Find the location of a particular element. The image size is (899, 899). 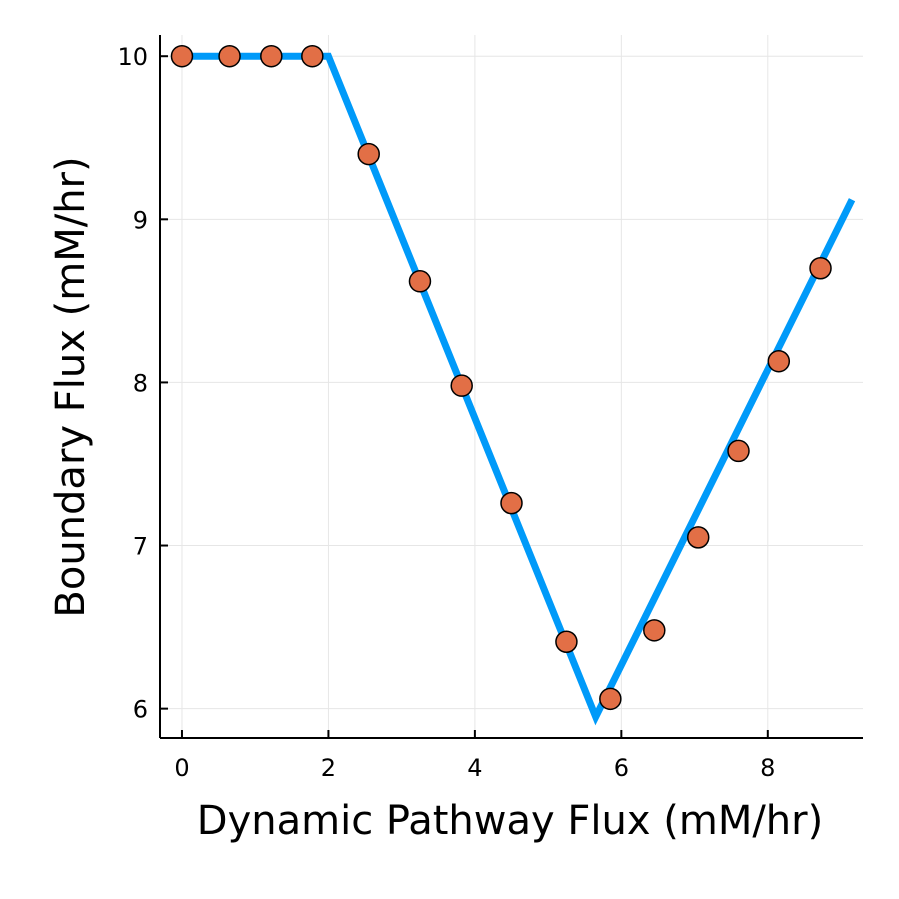

x-tick-label: 0 is located at coordinates (181, 768).